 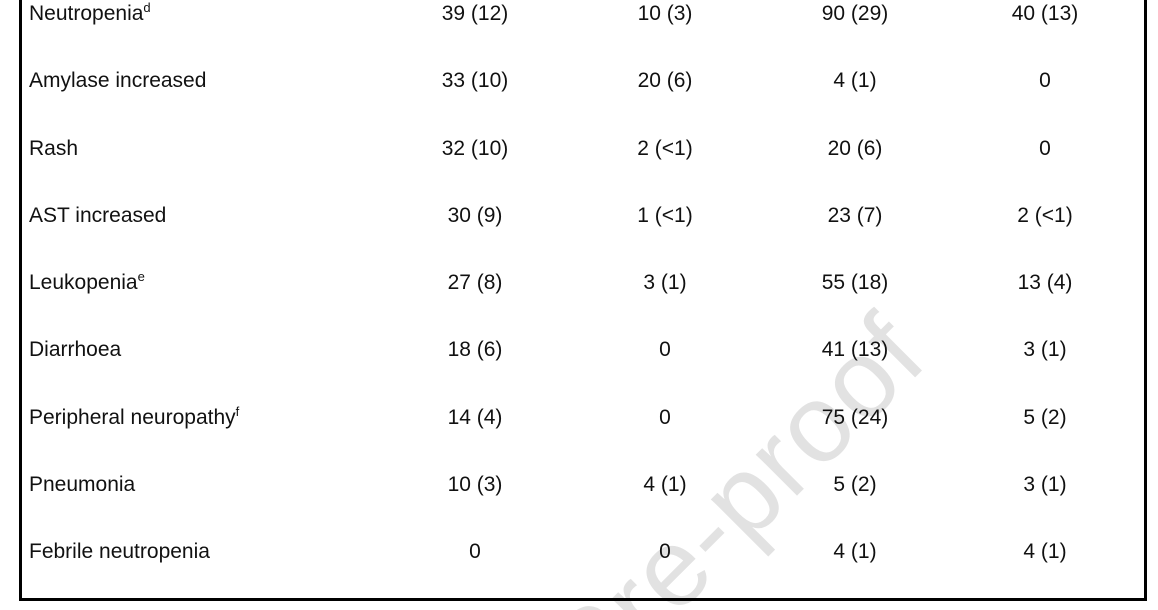 What do you see at coordinates (855, 282) in the screenshot?
I see `cell-value-3: 55 (18)` at bounding box center [855, 282].